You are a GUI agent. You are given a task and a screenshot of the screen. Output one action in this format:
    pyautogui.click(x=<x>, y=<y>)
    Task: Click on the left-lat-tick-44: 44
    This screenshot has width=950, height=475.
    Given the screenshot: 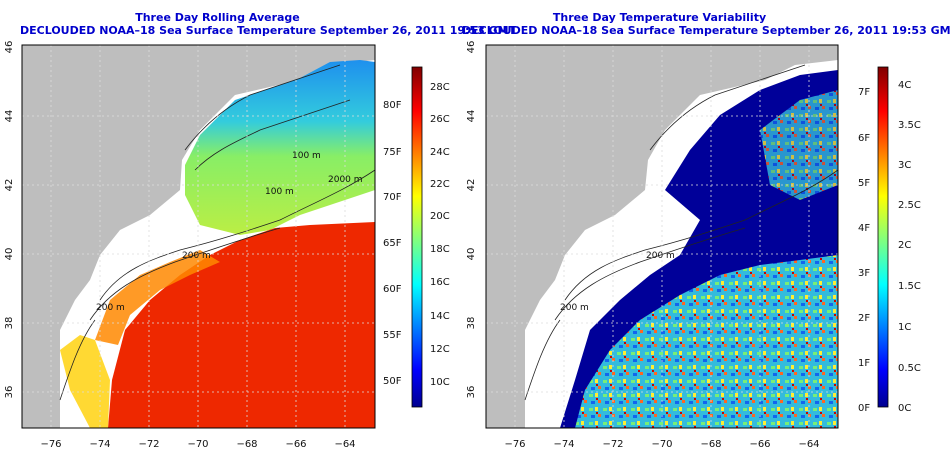 What is the action you would take?
    pyautogui.click(x=9, y=116)
    